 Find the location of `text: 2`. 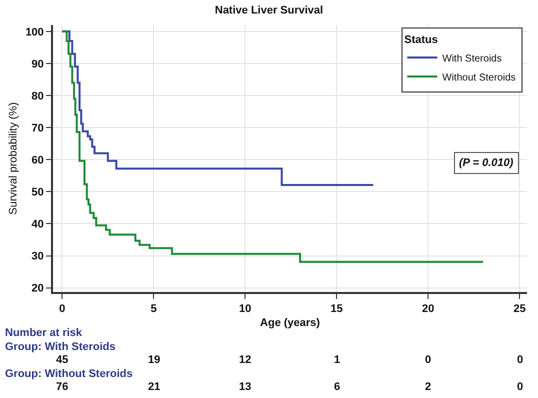

text: 2 is located at coordinates (428, 387).